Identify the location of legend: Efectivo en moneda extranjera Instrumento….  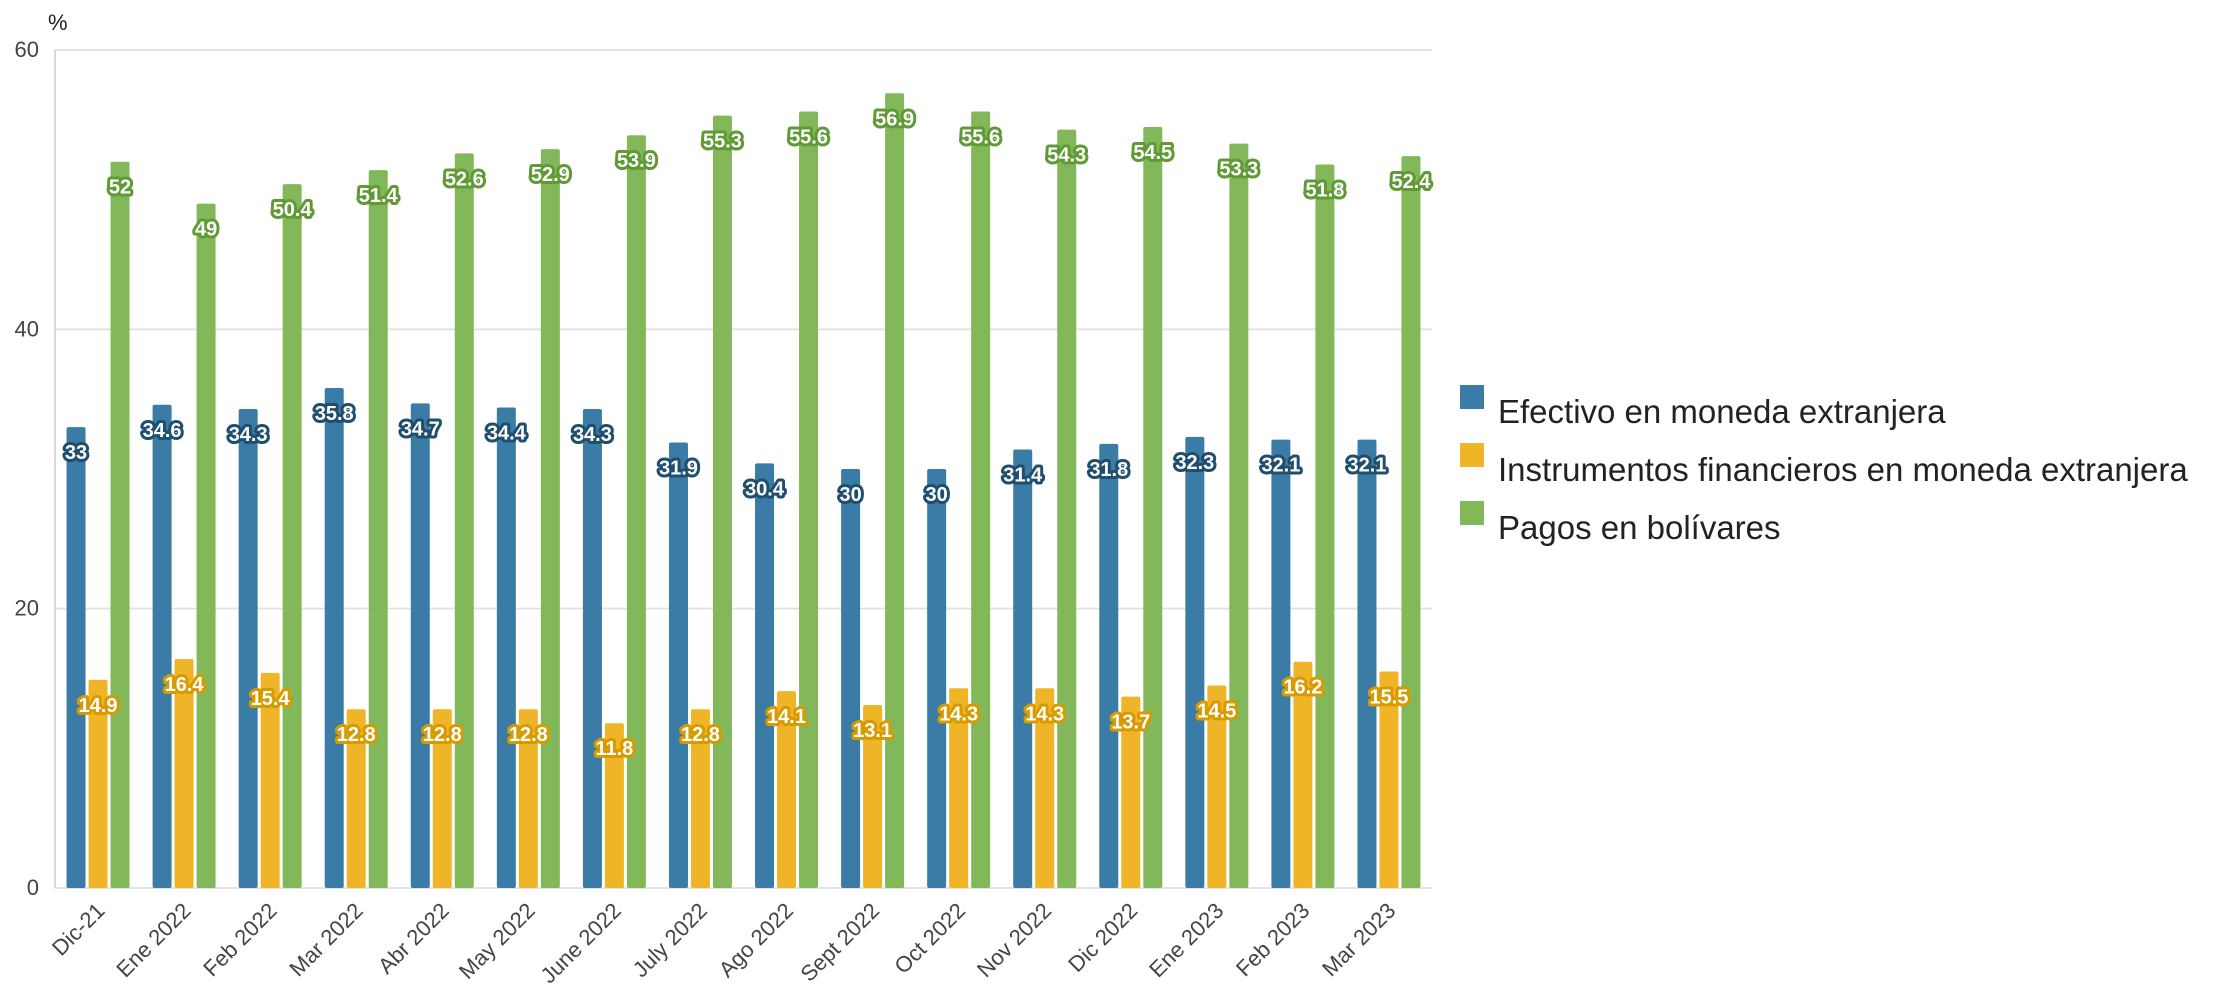
(1824, 465).